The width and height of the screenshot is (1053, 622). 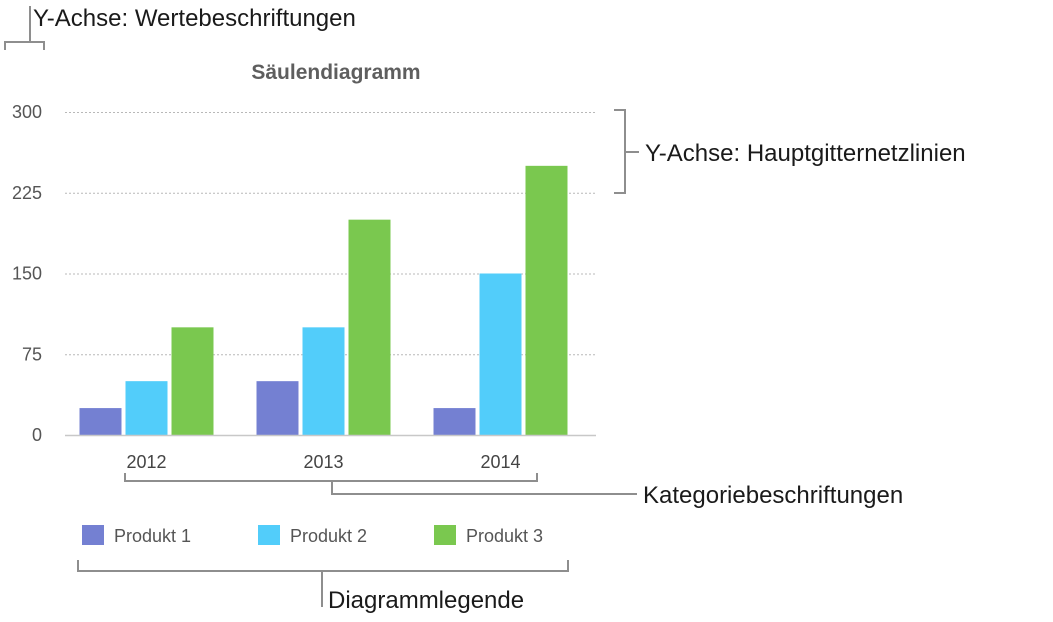 I want to click on y-tick-label: 150, so click(x=27, y=274).